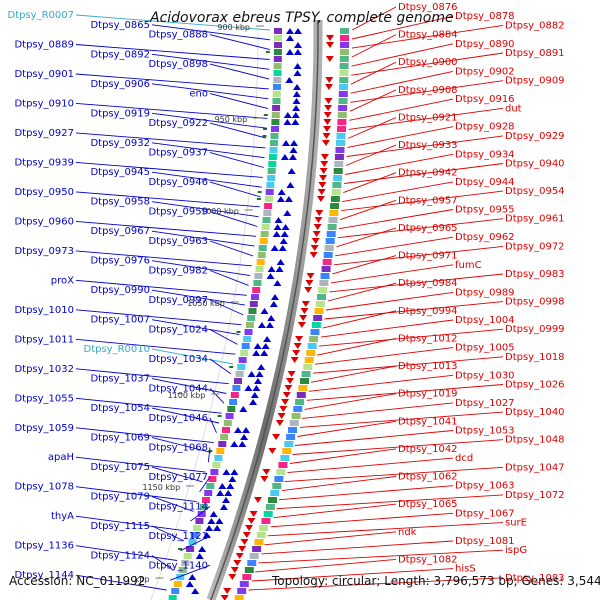  I want to click on right-gene-label: Dtpsy_0908, so click(428, 90).